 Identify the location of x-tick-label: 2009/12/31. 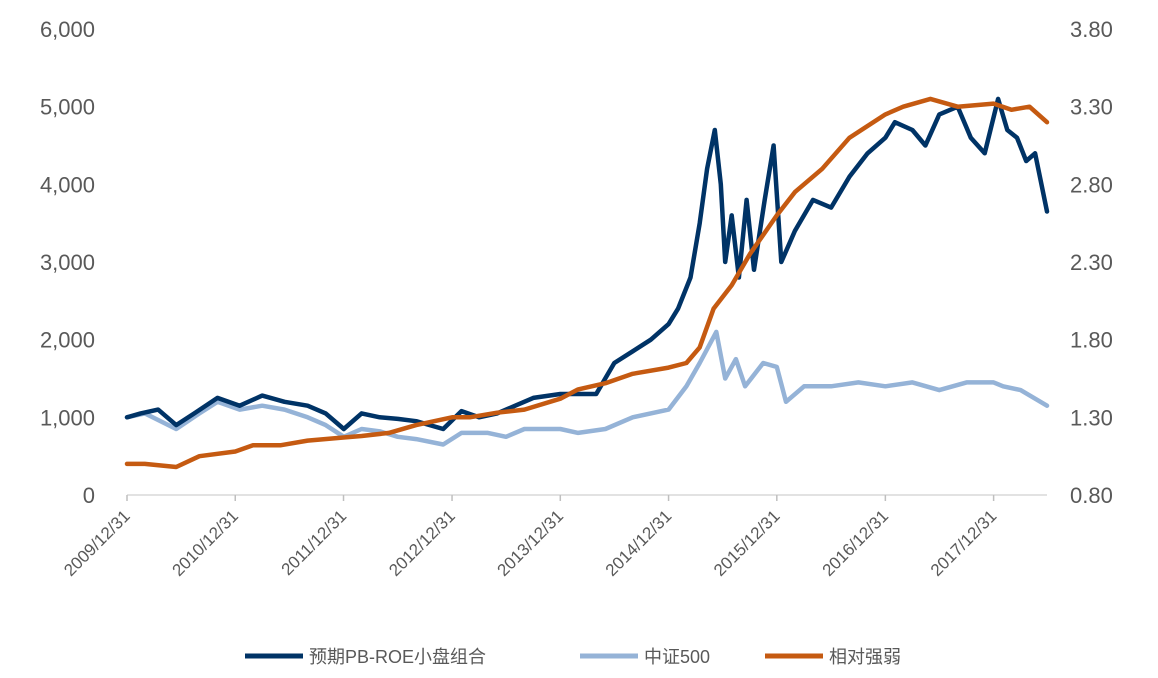
(97, 543).